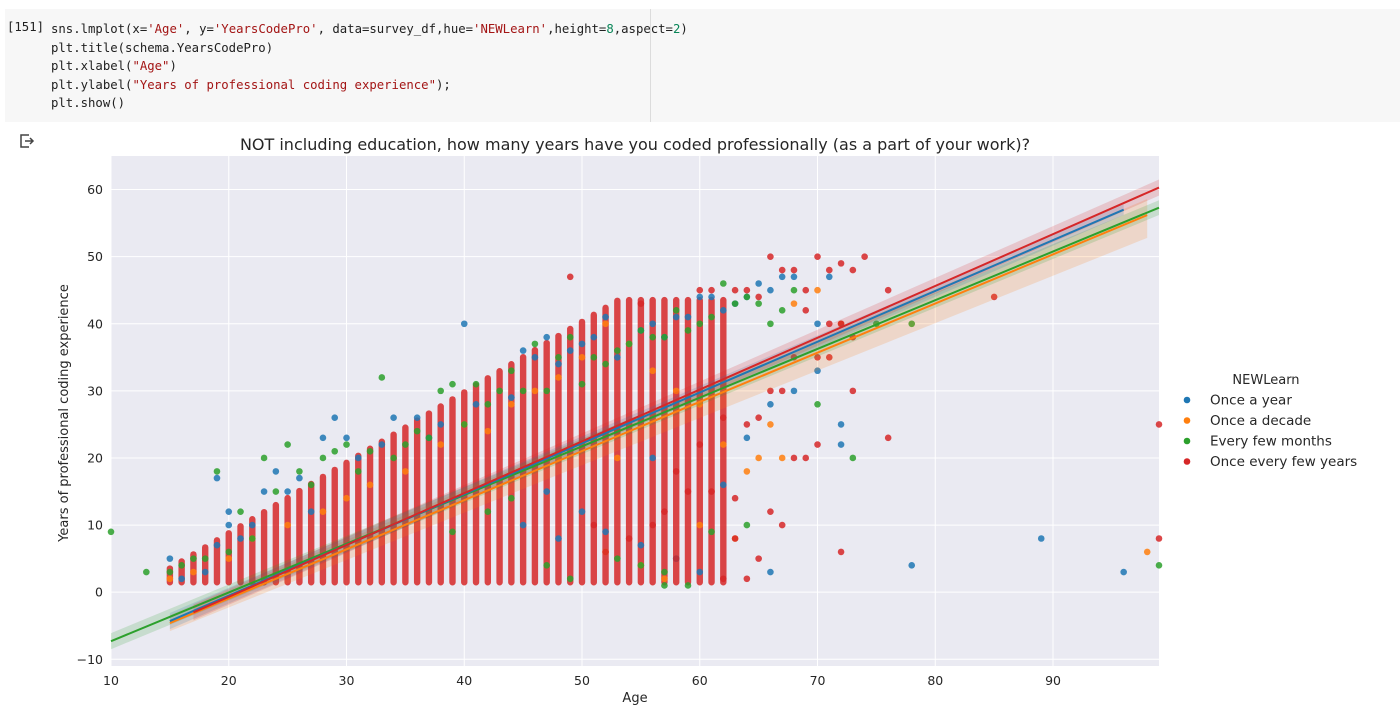 The image size is (1400, 723). I want to click on legend-entry: Once every few years, so click(1283, 462).